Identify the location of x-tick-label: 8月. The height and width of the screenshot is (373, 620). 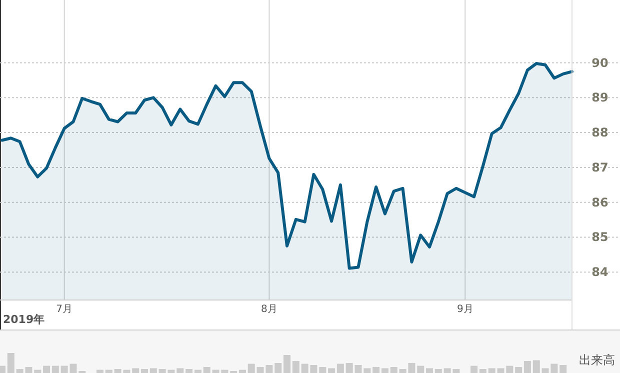
(269, 309).